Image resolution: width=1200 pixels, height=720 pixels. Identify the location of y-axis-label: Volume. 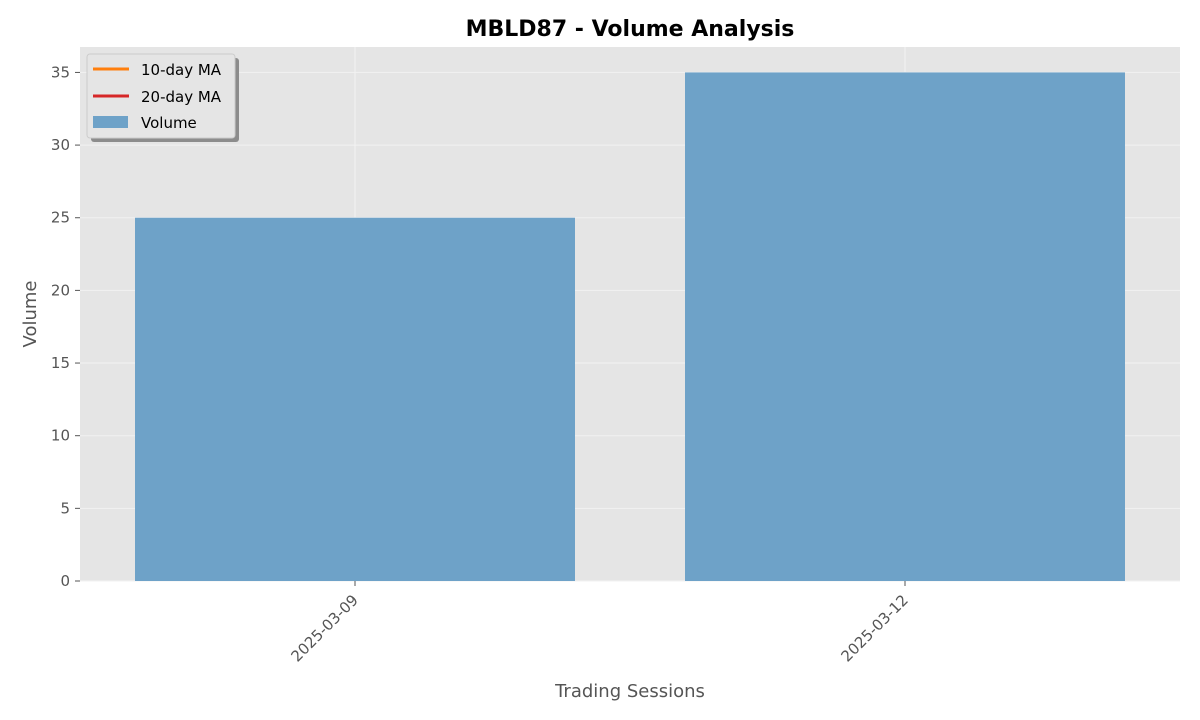
(30, 314).